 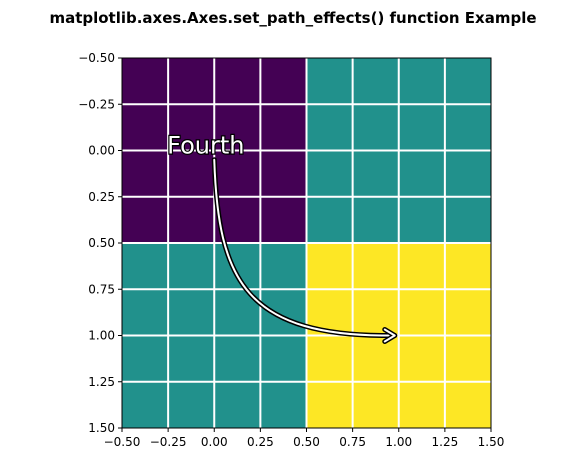 I want to click on x-axis: −0.50 −0.25 0.00 0.25 0.50 0.75 1.00 1.25 1.50, so click(x=304, y=438).